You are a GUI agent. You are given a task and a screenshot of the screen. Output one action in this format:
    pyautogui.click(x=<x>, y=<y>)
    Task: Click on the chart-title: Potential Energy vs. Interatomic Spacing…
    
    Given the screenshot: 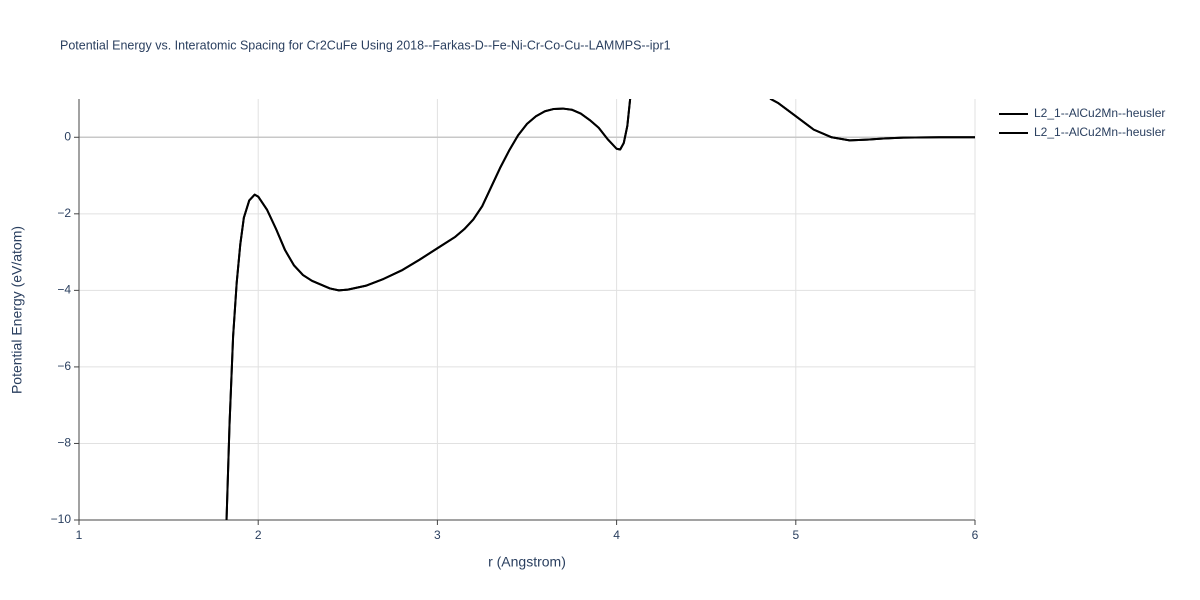 What is the action you would take?
    pyautogui.click(x=365, y=45)
    